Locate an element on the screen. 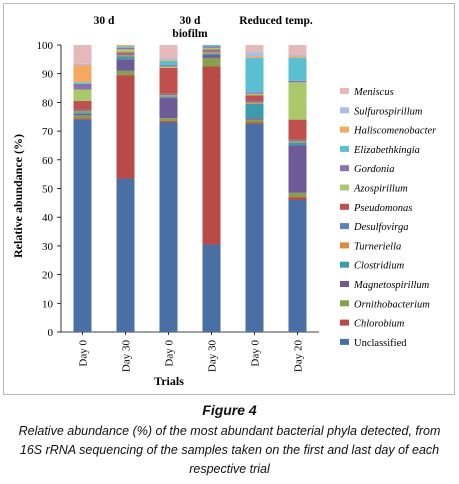 The image size is (459, 484). y-tick-label: 100 is located at coordinates (45, 46).